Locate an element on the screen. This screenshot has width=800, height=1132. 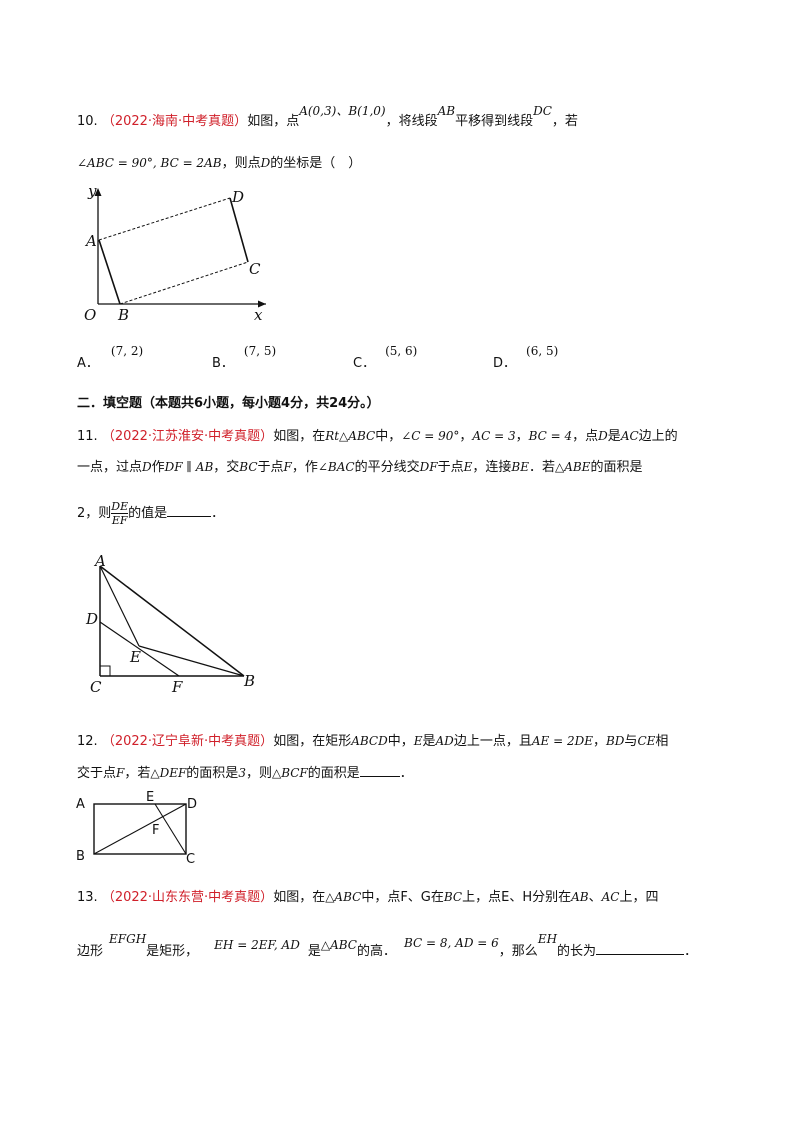
segment-dc is located at coordinates (239, 230).